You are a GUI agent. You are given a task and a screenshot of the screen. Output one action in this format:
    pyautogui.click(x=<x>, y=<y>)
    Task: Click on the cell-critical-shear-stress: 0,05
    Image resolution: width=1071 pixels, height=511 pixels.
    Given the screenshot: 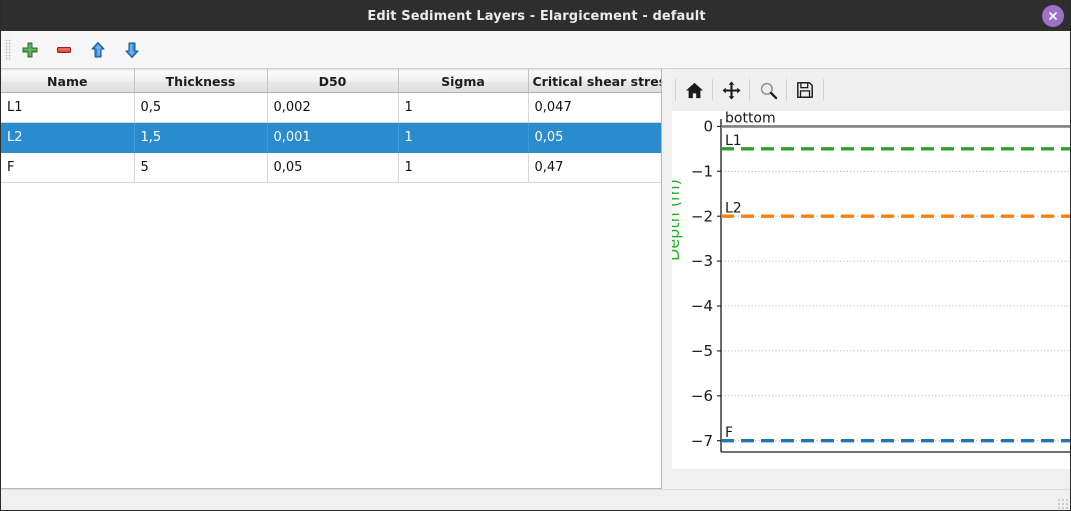 What is the action you would take?
    pyautogui.click(x=594, y=137)
    